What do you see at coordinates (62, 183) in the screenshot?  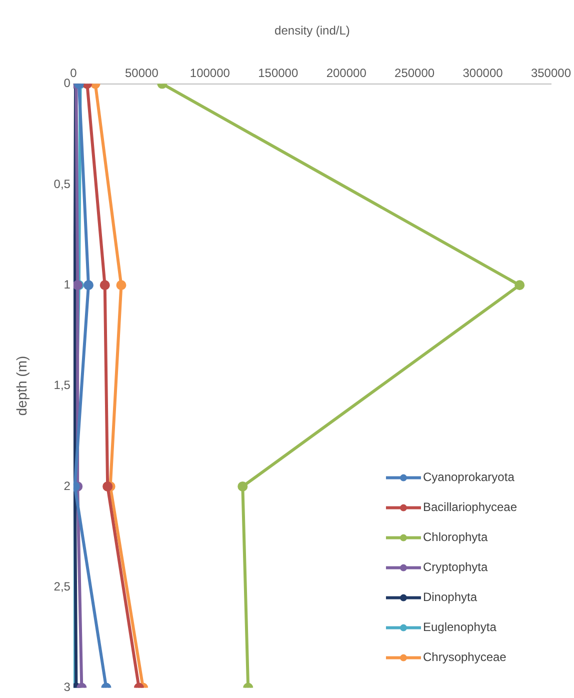 I see `y-tick-label: 0,5` at bounding box center [62, 183].